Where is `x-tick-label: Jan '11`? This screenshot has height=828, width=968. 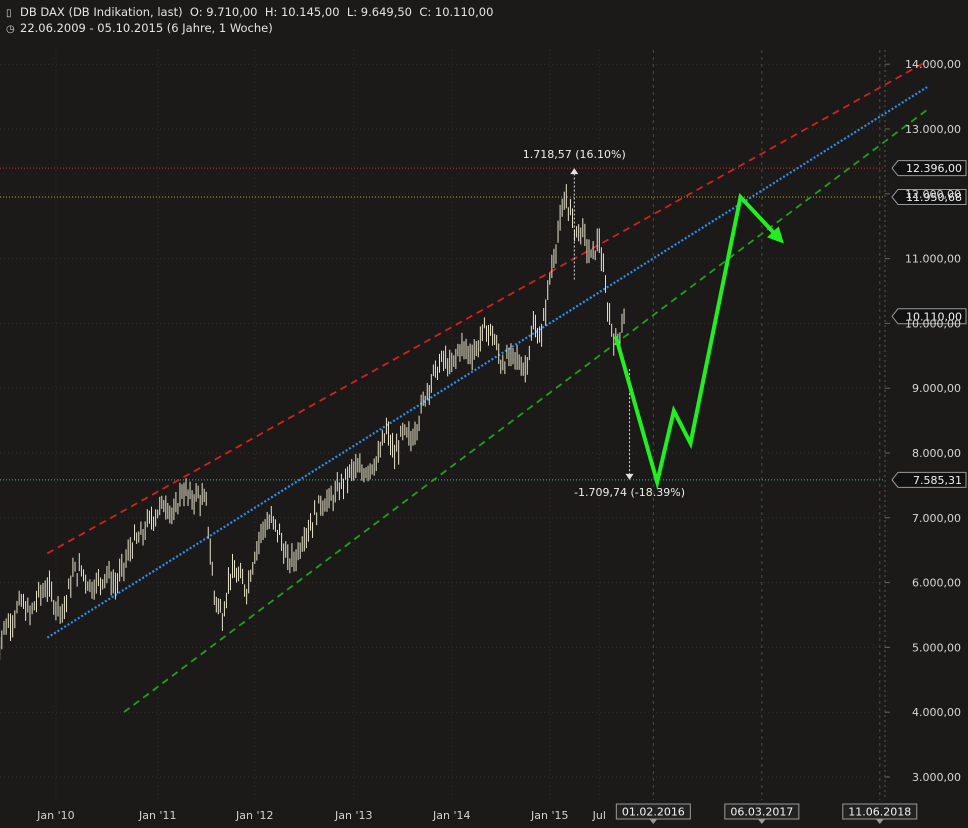 x-tick-label: Jan '11 is located at coordinates (157, 815).